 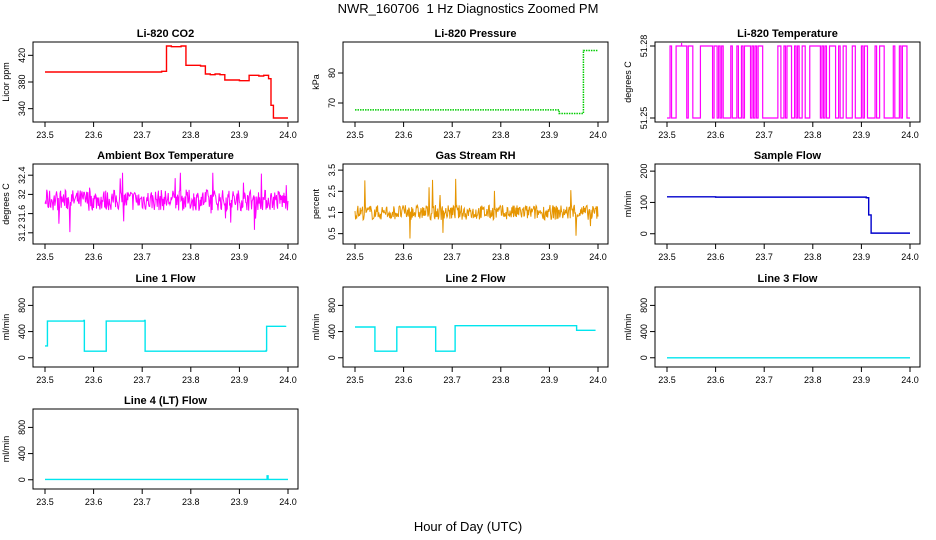 I want to click on panel-title: Li-820 CO2, so click(x=165, y=34).